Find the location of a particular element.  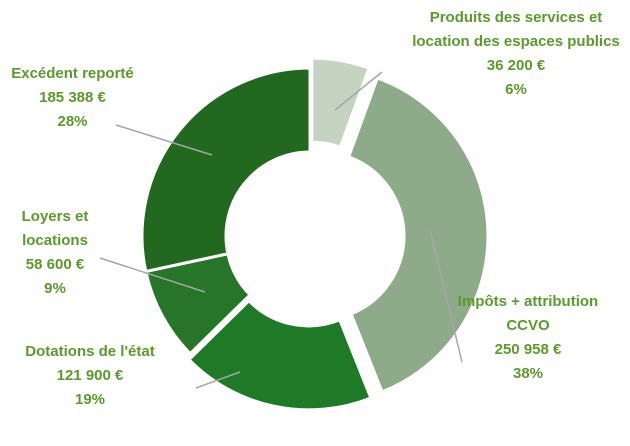

data-label: Dotations de l'état 121 900 € 19% is located at coordinates (90, 376).